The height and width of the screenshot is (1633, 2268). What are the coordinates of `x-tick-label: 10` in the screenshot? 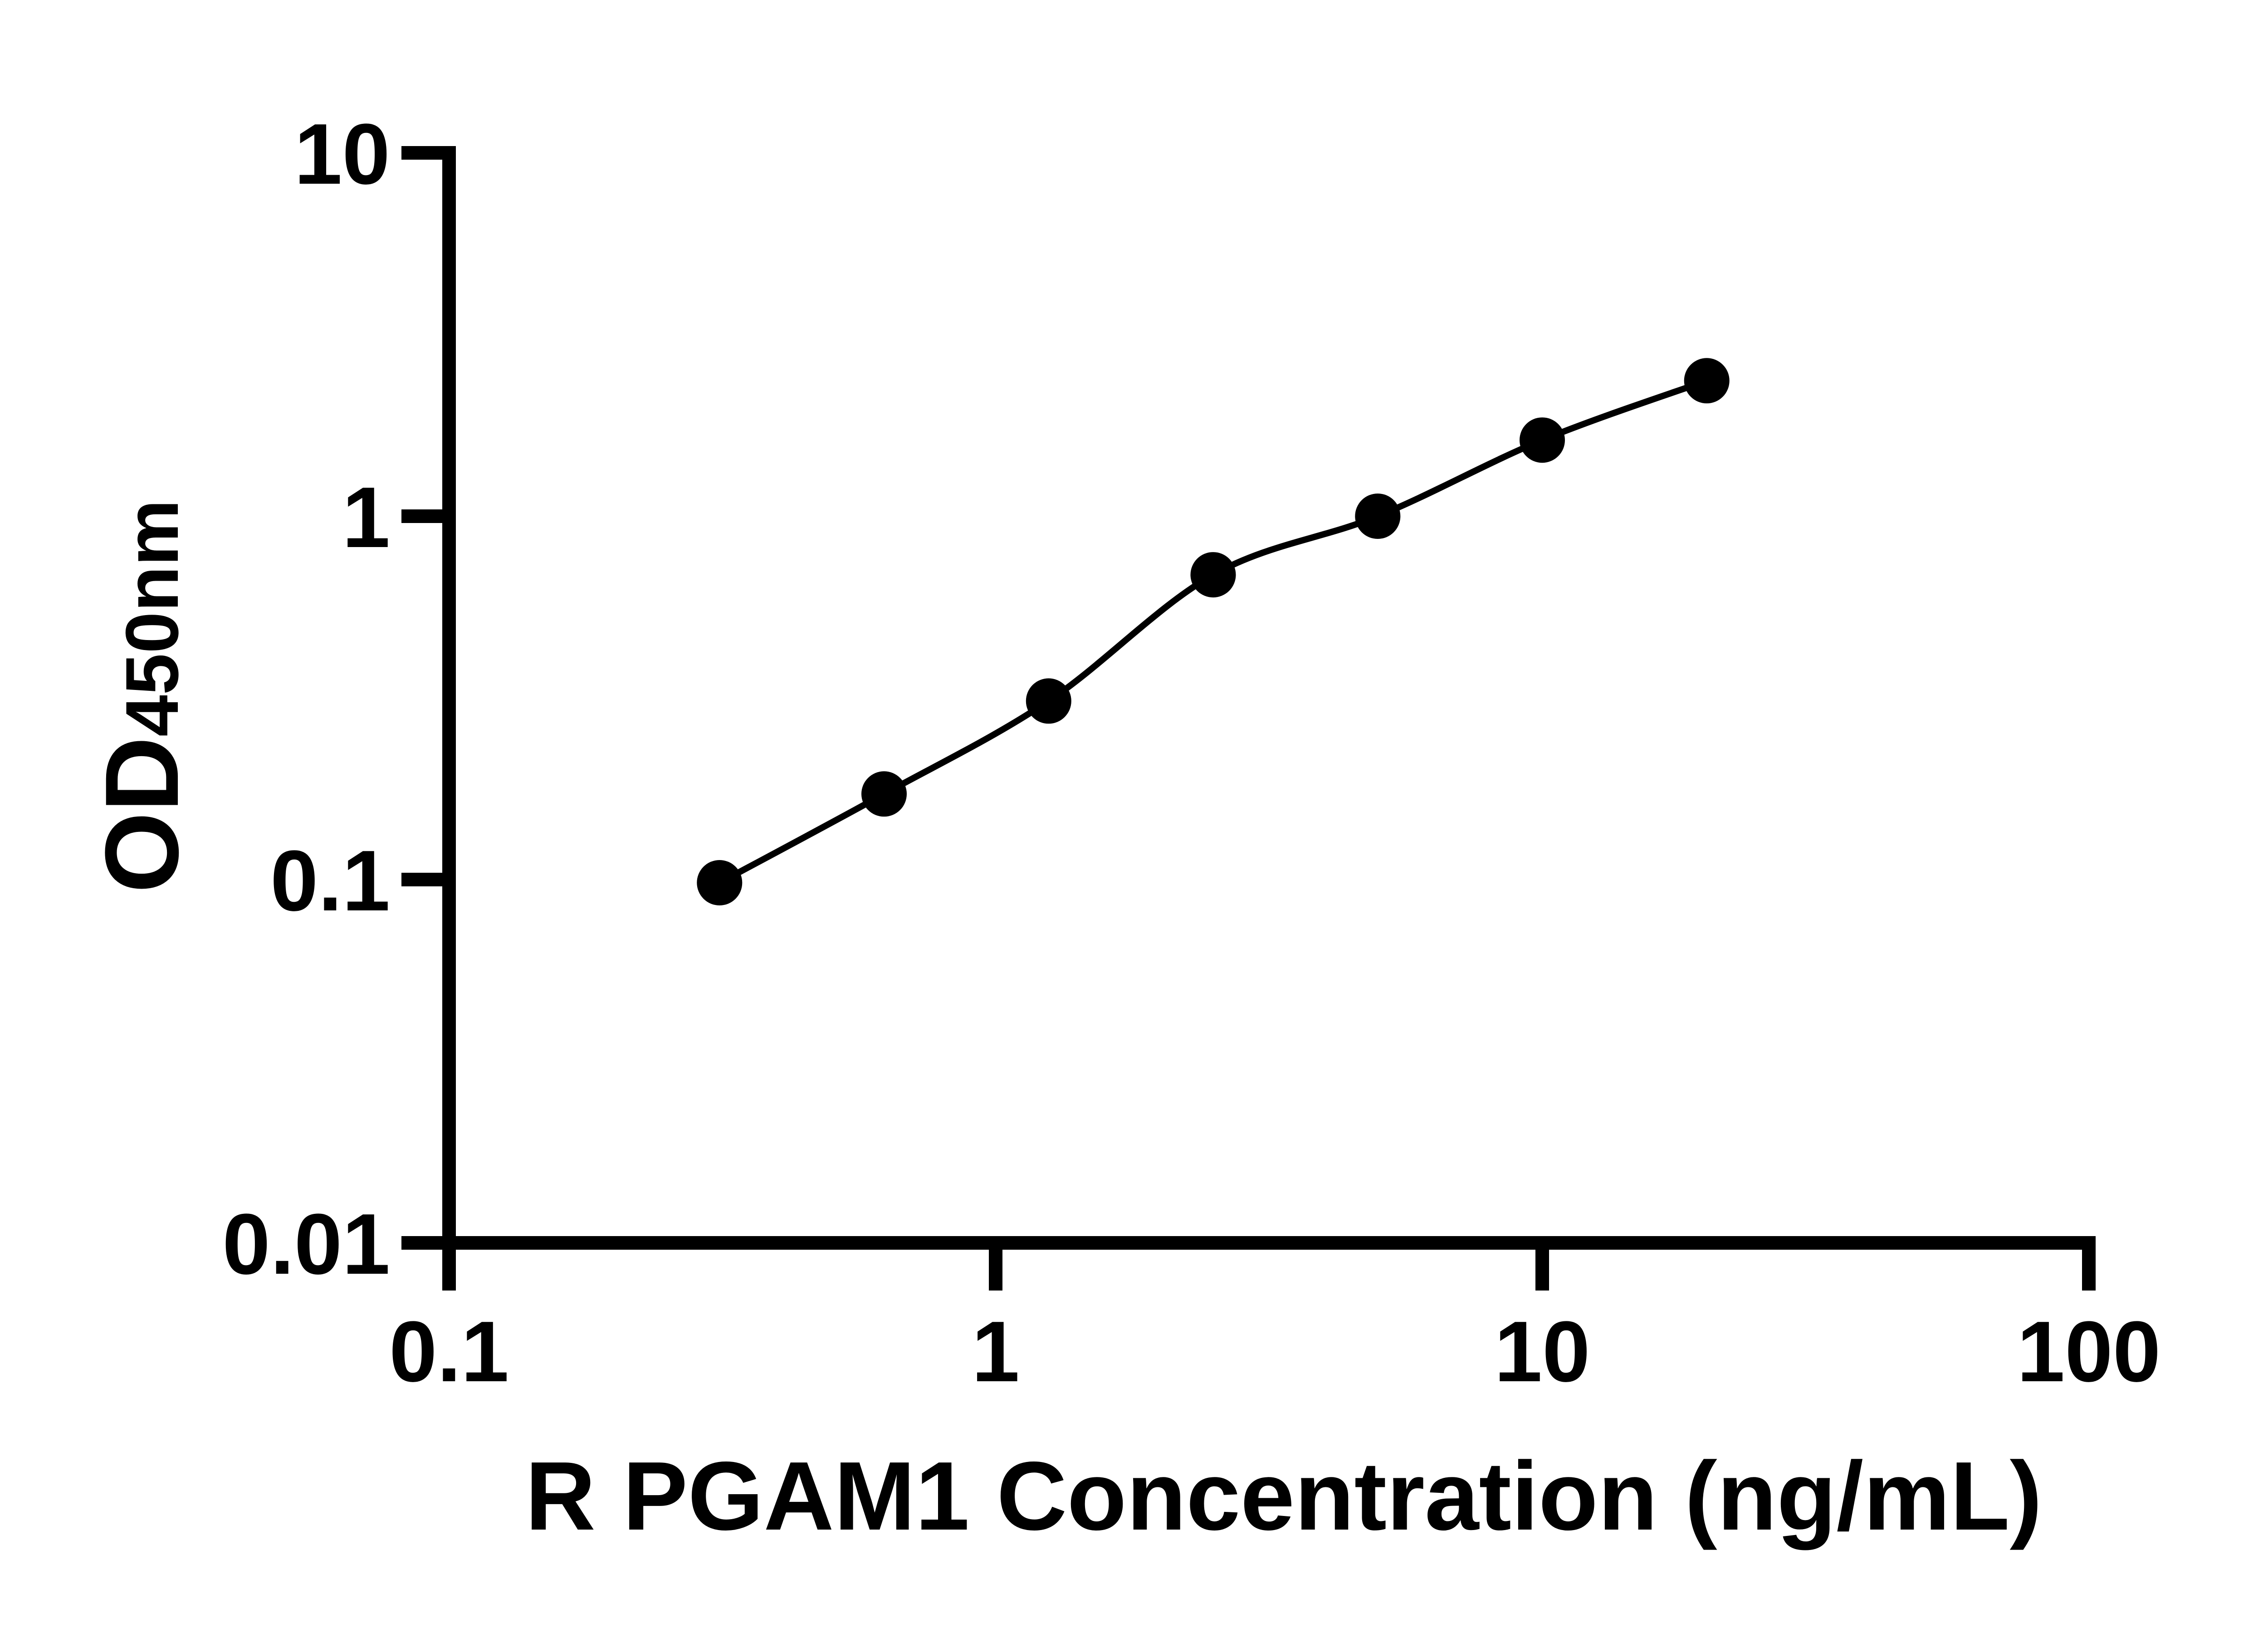 It's located at (1542, 1352).